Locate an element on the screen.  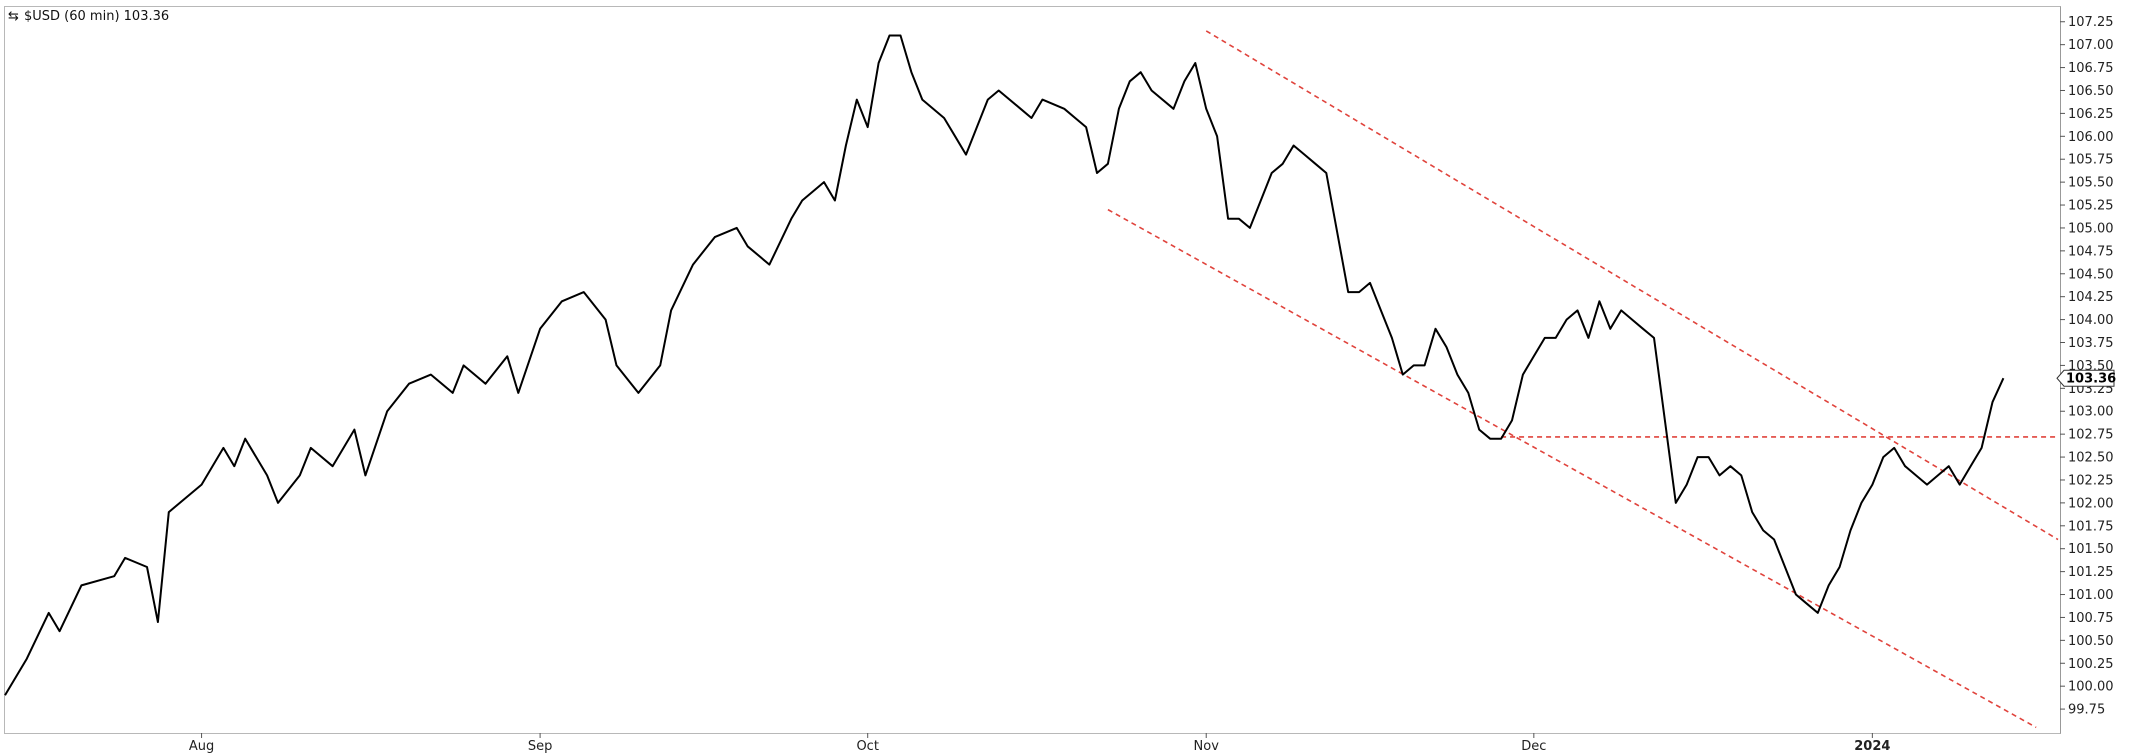
y-tick-label: 105.00 is located at coordinates (2091, 228).